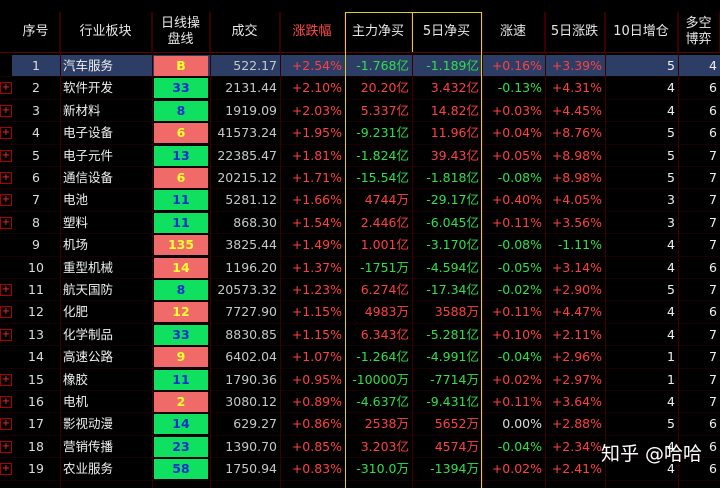 The height and width of the screenshot is (488, 720). I want to click on table-cell: -1394万, so click(454, 469).